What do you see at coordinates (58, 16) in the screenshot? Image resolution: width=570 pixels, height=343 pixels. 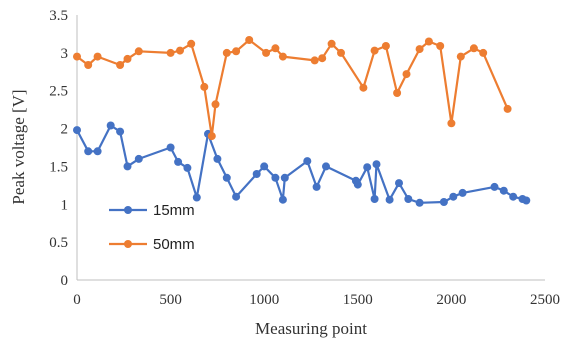 I see `y-tick-label: 3.5` at bounding box center [58, 16].